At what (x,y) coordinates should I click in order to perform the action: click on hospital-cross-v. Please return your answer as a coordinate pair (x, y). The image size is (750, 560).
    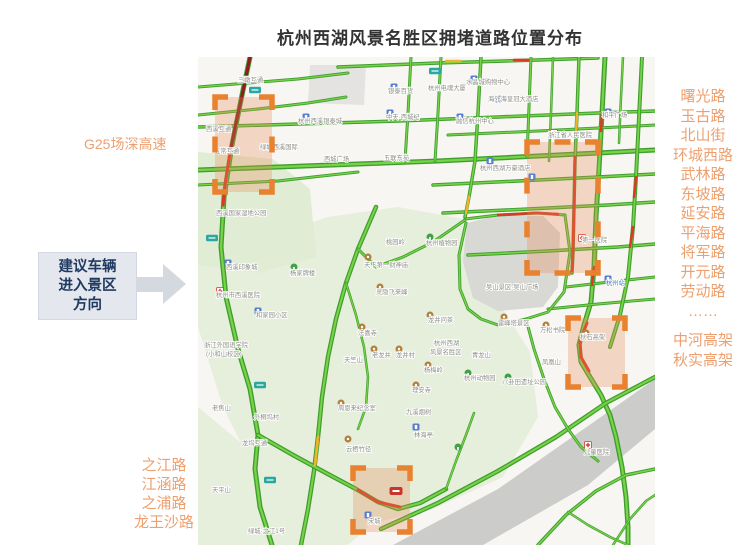
    Looking at the image, I should click on (554, 133).